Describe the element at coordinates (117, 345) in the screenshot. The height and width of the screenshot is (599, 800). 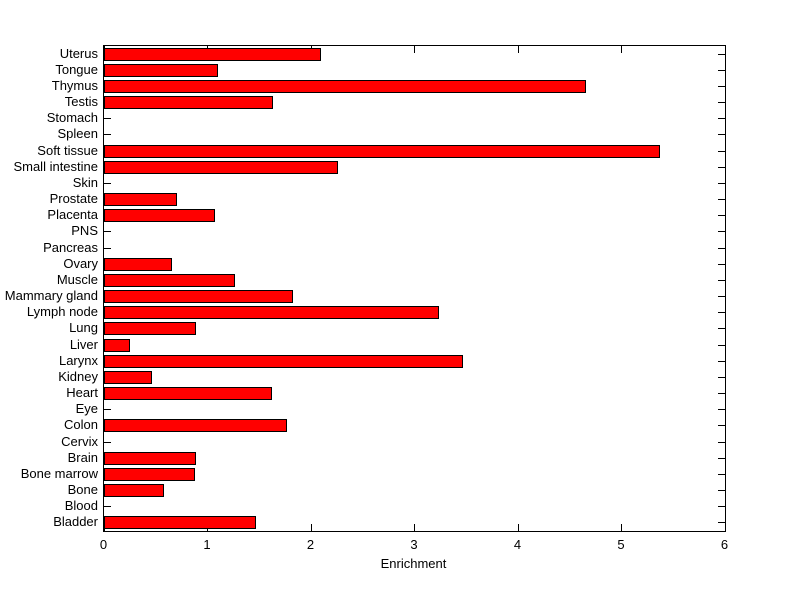
I see `bar-liver` at that location.